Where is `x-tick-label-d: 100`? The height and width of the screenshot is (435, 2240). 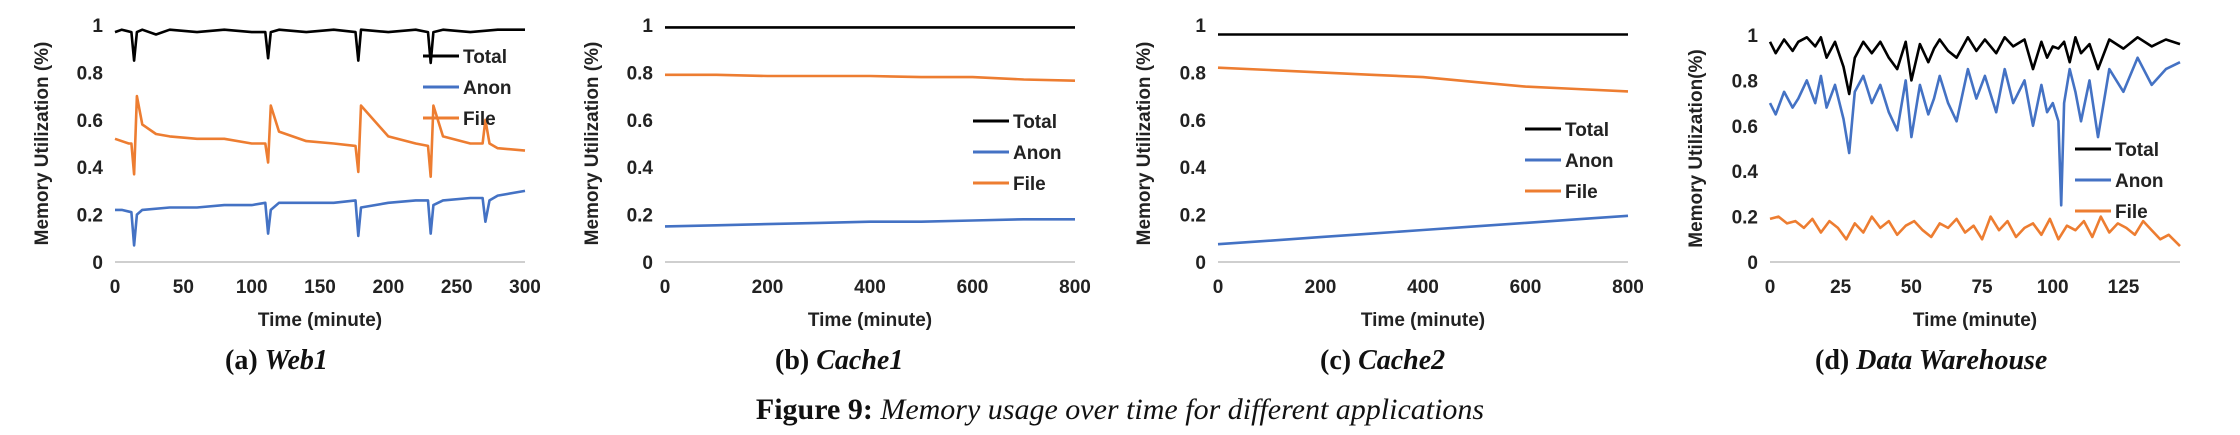
x-tick-label-d: 100 is located at coordinates (2053, 287).